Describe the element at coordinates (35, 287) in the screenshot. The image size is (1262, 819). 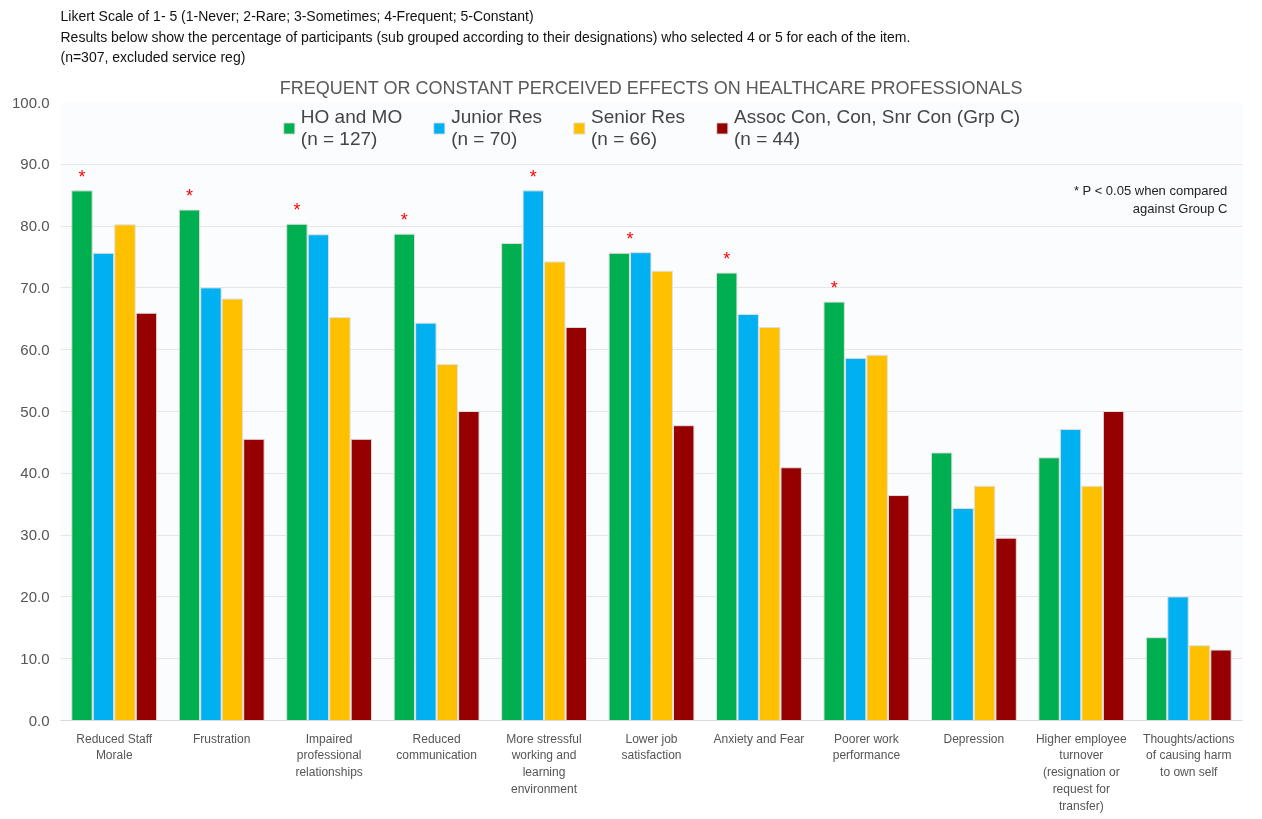
I see `y-tick-label: 70.0` at that location.